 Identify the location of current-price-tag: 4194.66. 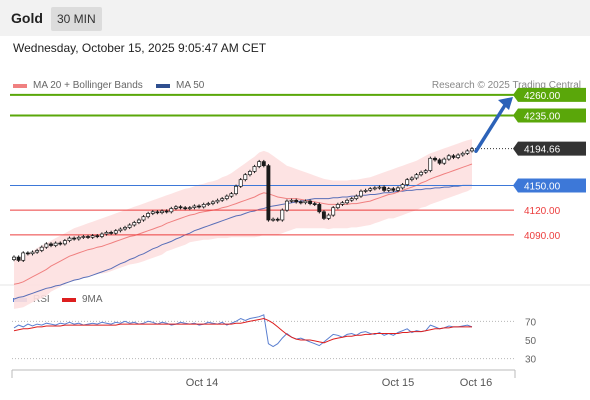
(549, 148).